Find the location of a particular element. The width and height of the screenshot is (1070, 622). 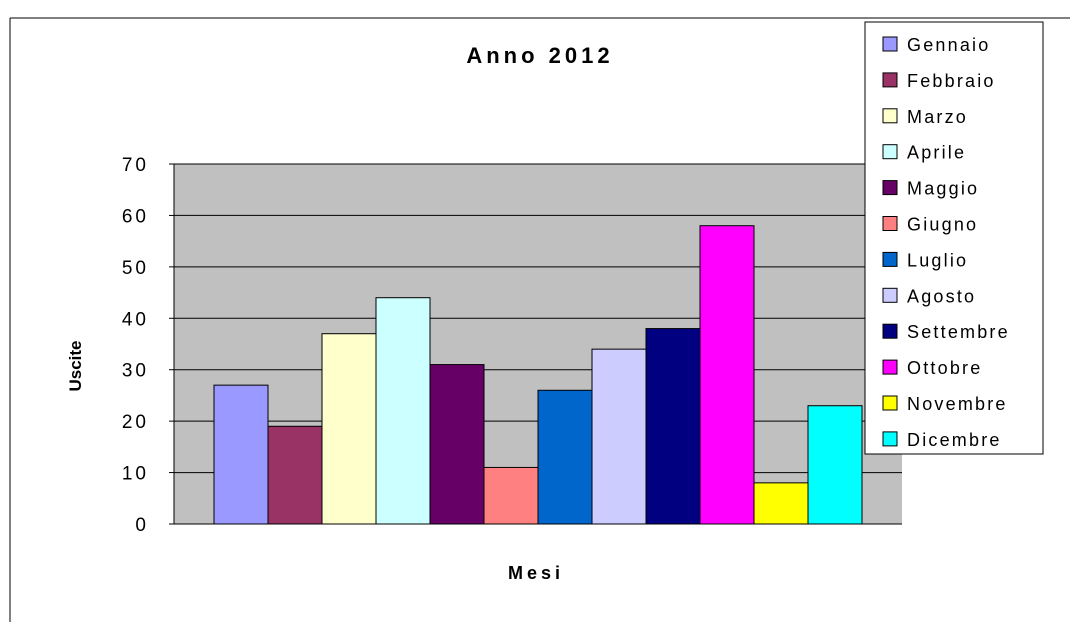

y-tick-label: 50 is located at coordinates (135, 268).